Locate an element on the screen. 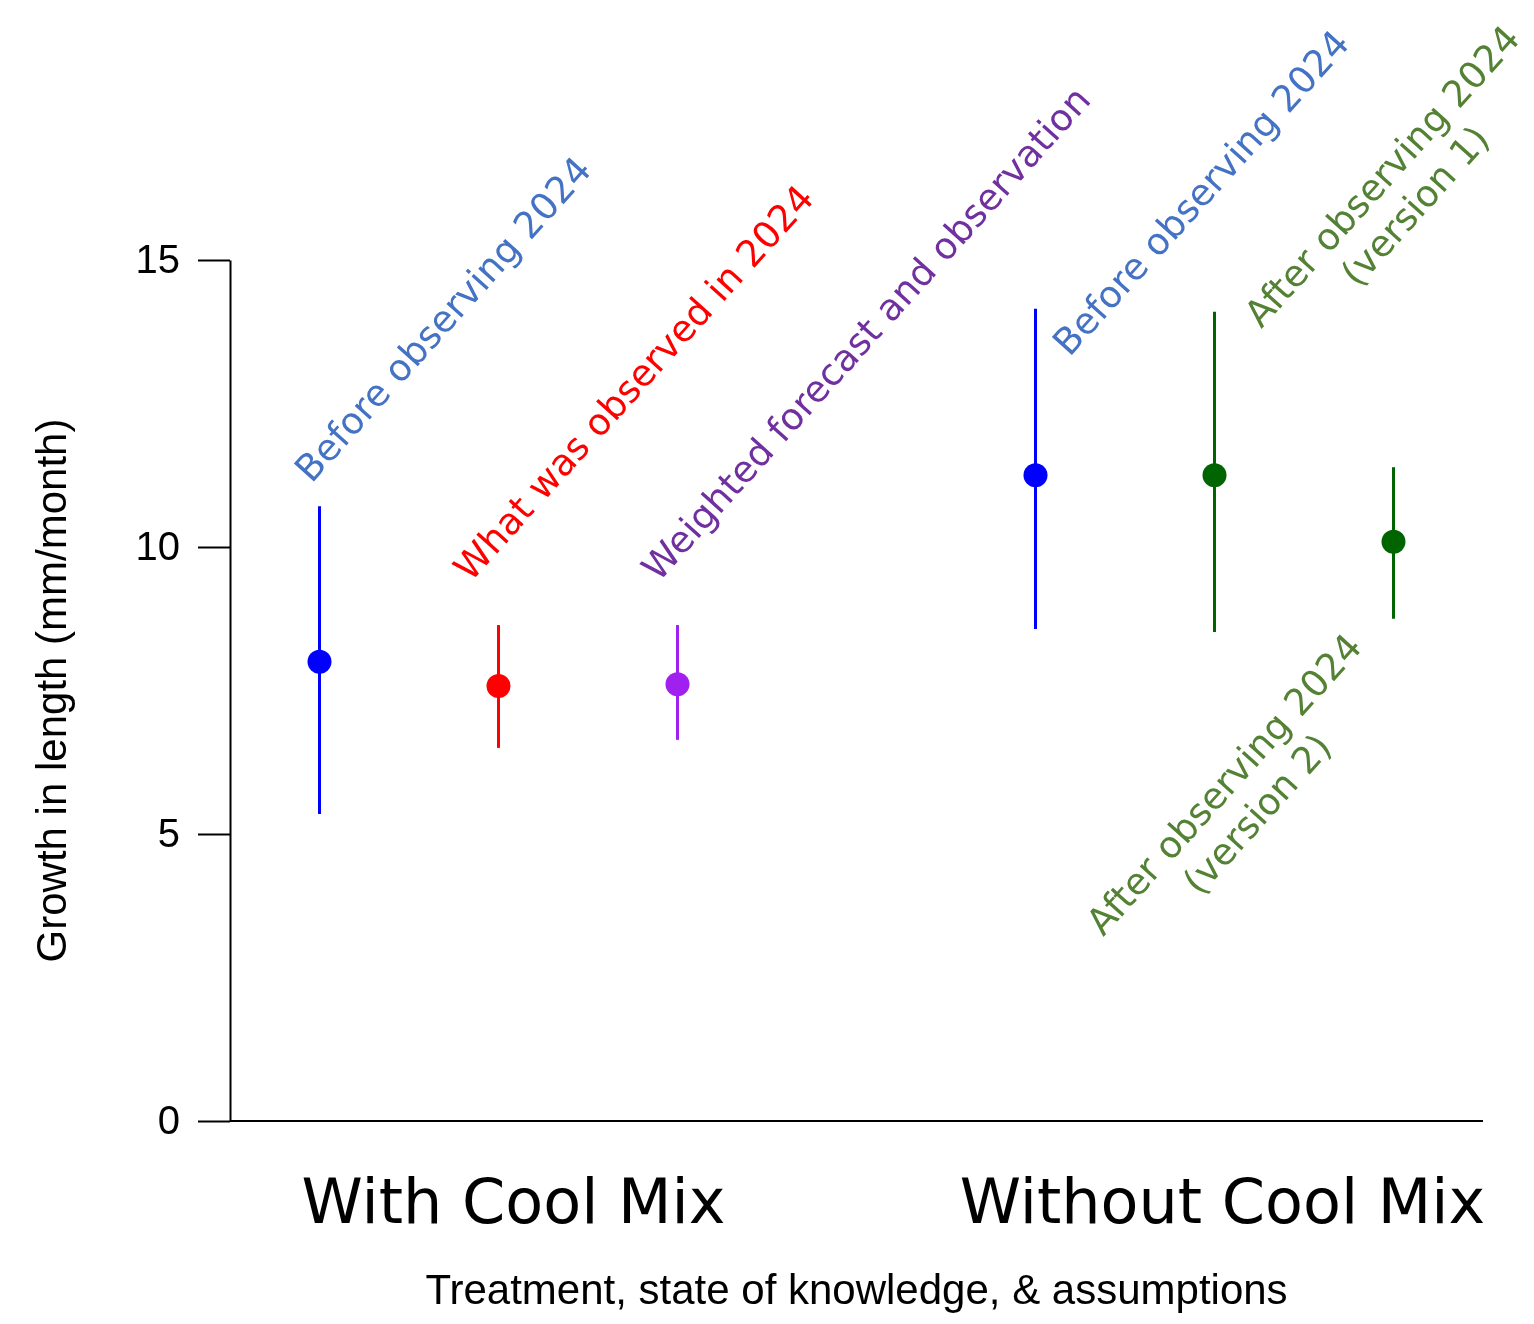  text: Without Cool Mix is located at coordinates (1222, 1201).